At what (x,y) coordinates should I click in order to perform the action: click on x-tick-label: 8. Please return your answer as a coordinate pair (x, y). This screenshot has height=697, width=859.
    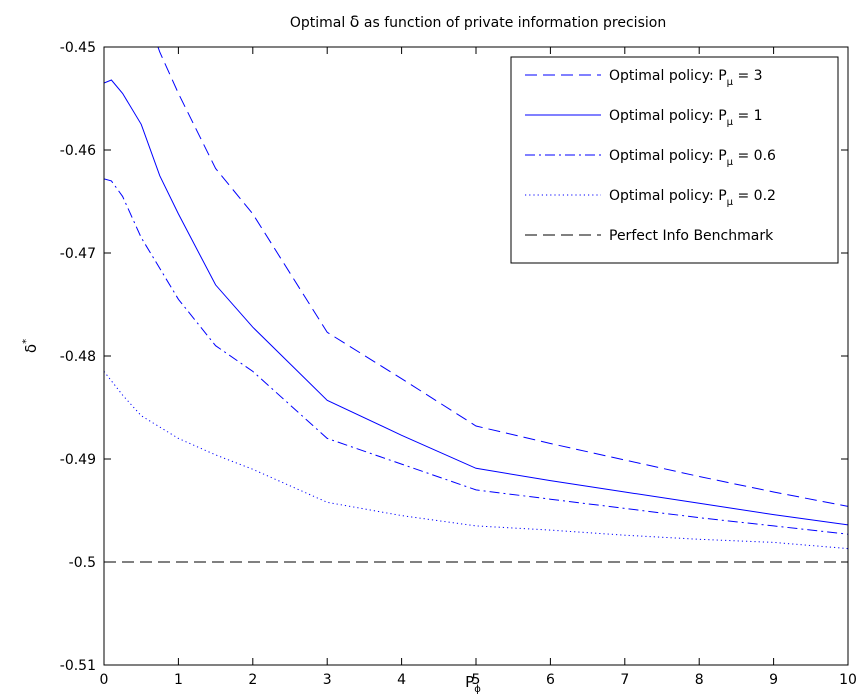
    Looking at the image, I should click on (699, 680).